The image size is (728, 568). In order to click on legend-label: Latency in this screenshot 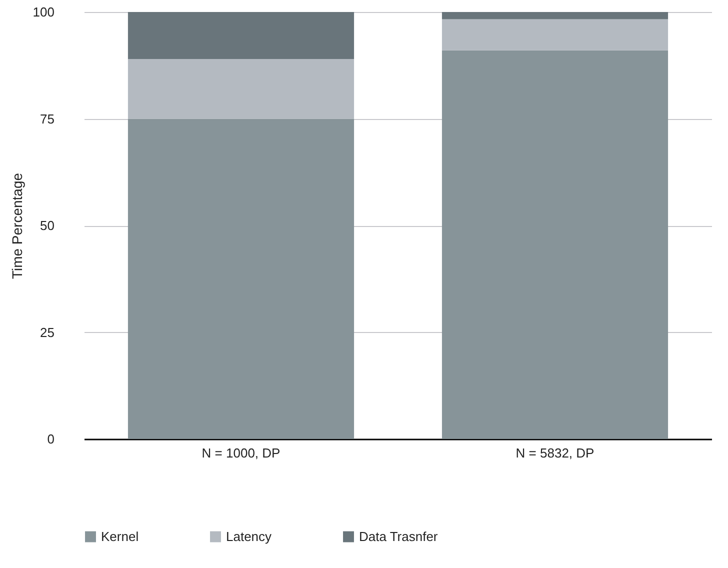, I will do `click(249, 536)`.